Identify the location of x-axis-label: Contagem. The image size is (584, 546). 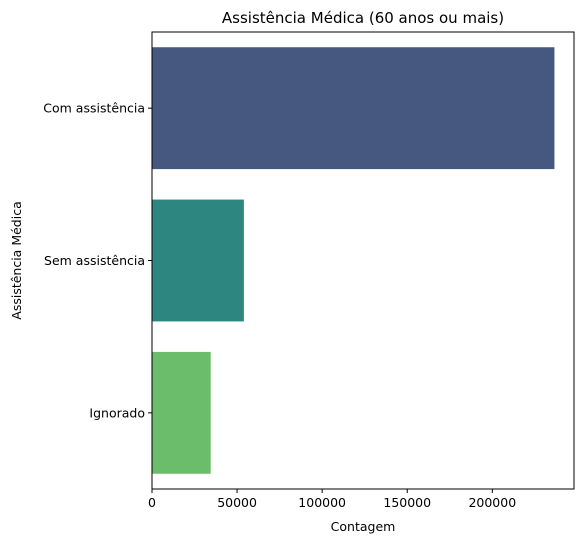
(363, 526).